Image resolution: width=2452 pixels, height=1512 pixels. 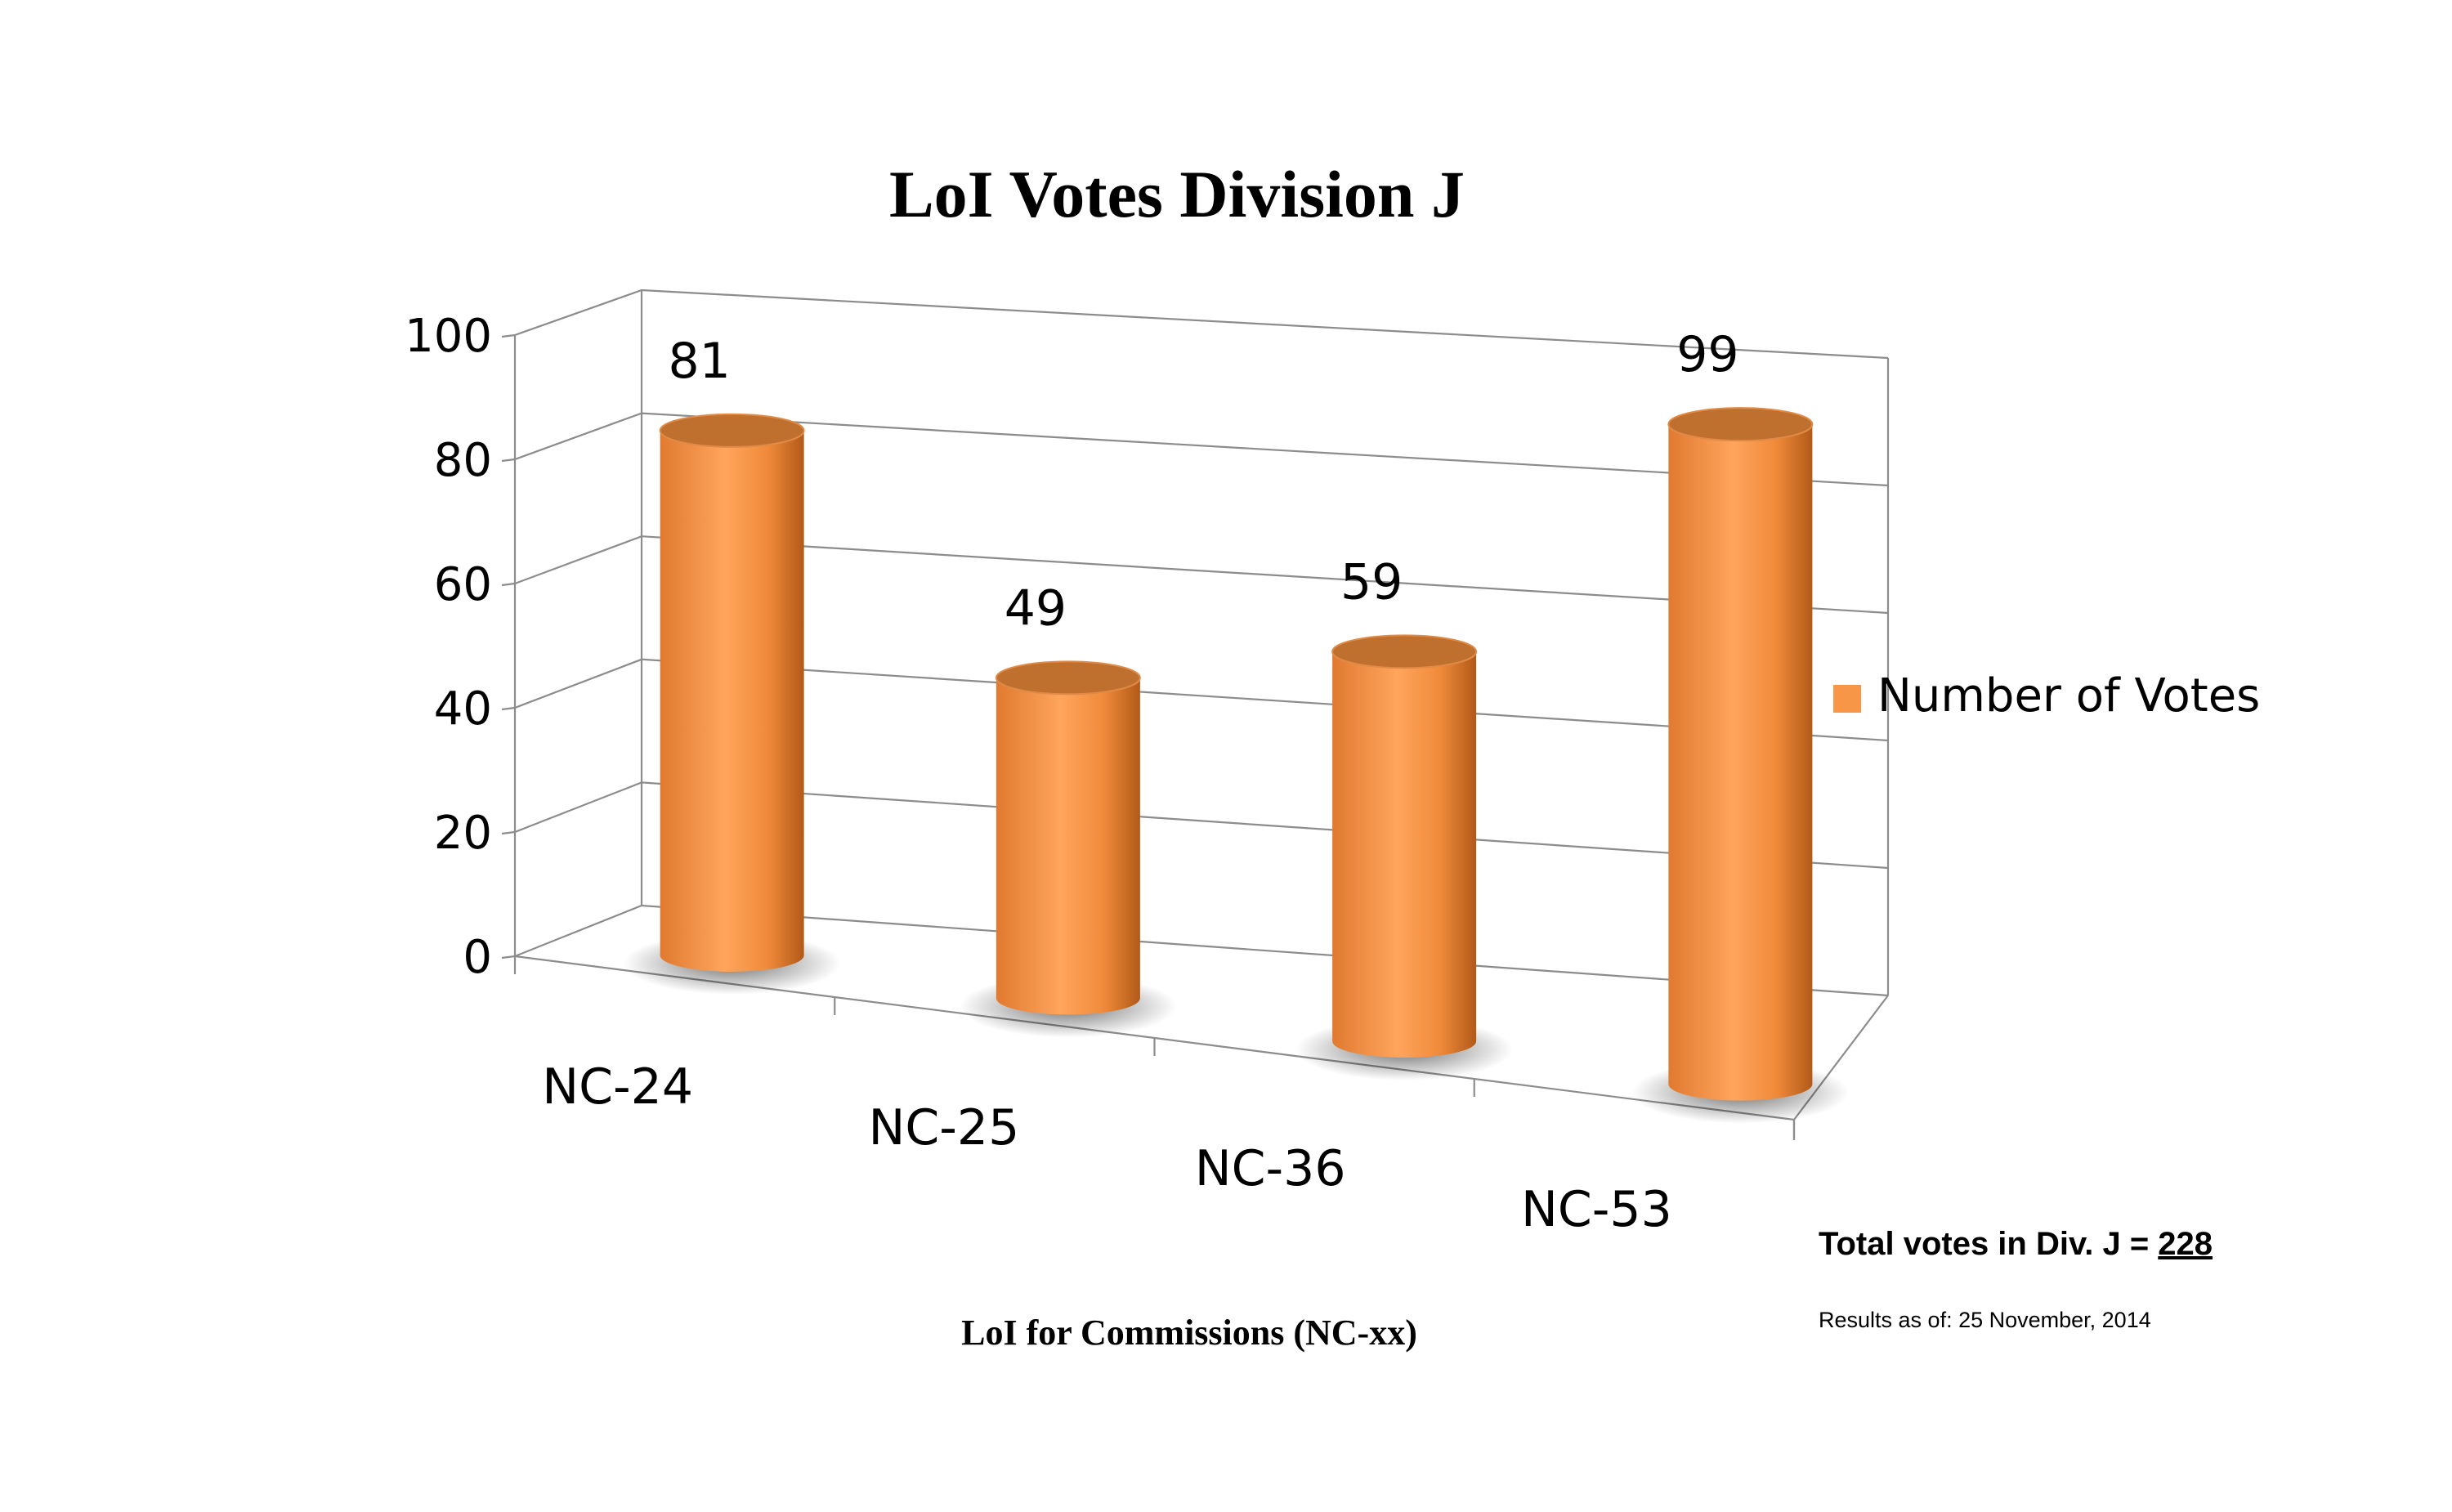 What do you see at coordinates (1271, 1168) in the screenshot?
I see `x-tick-label: NC-36` at bounding box center [1271, 1168].